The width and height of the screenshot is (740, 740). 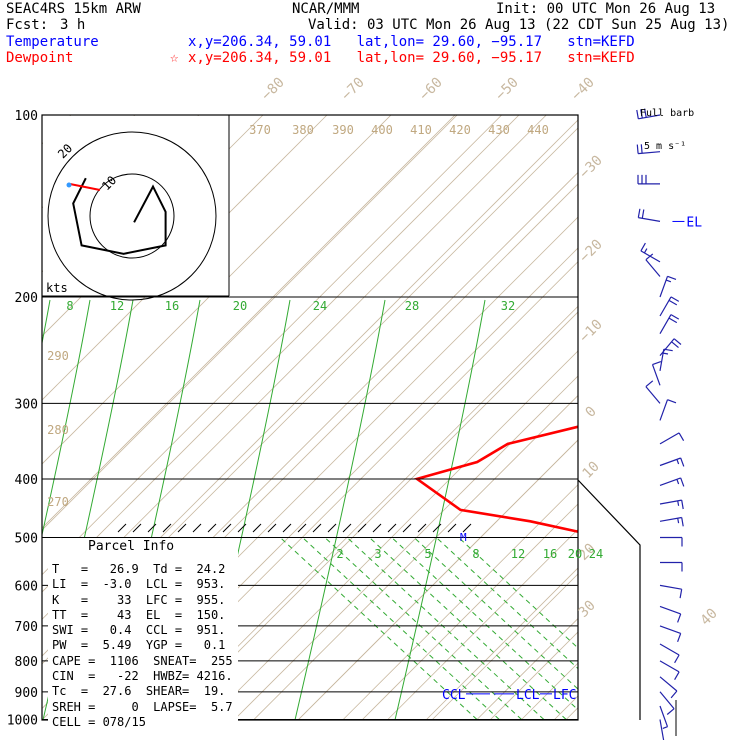 I want to click on isotherm-label: −40, so click(x=583, y=89).